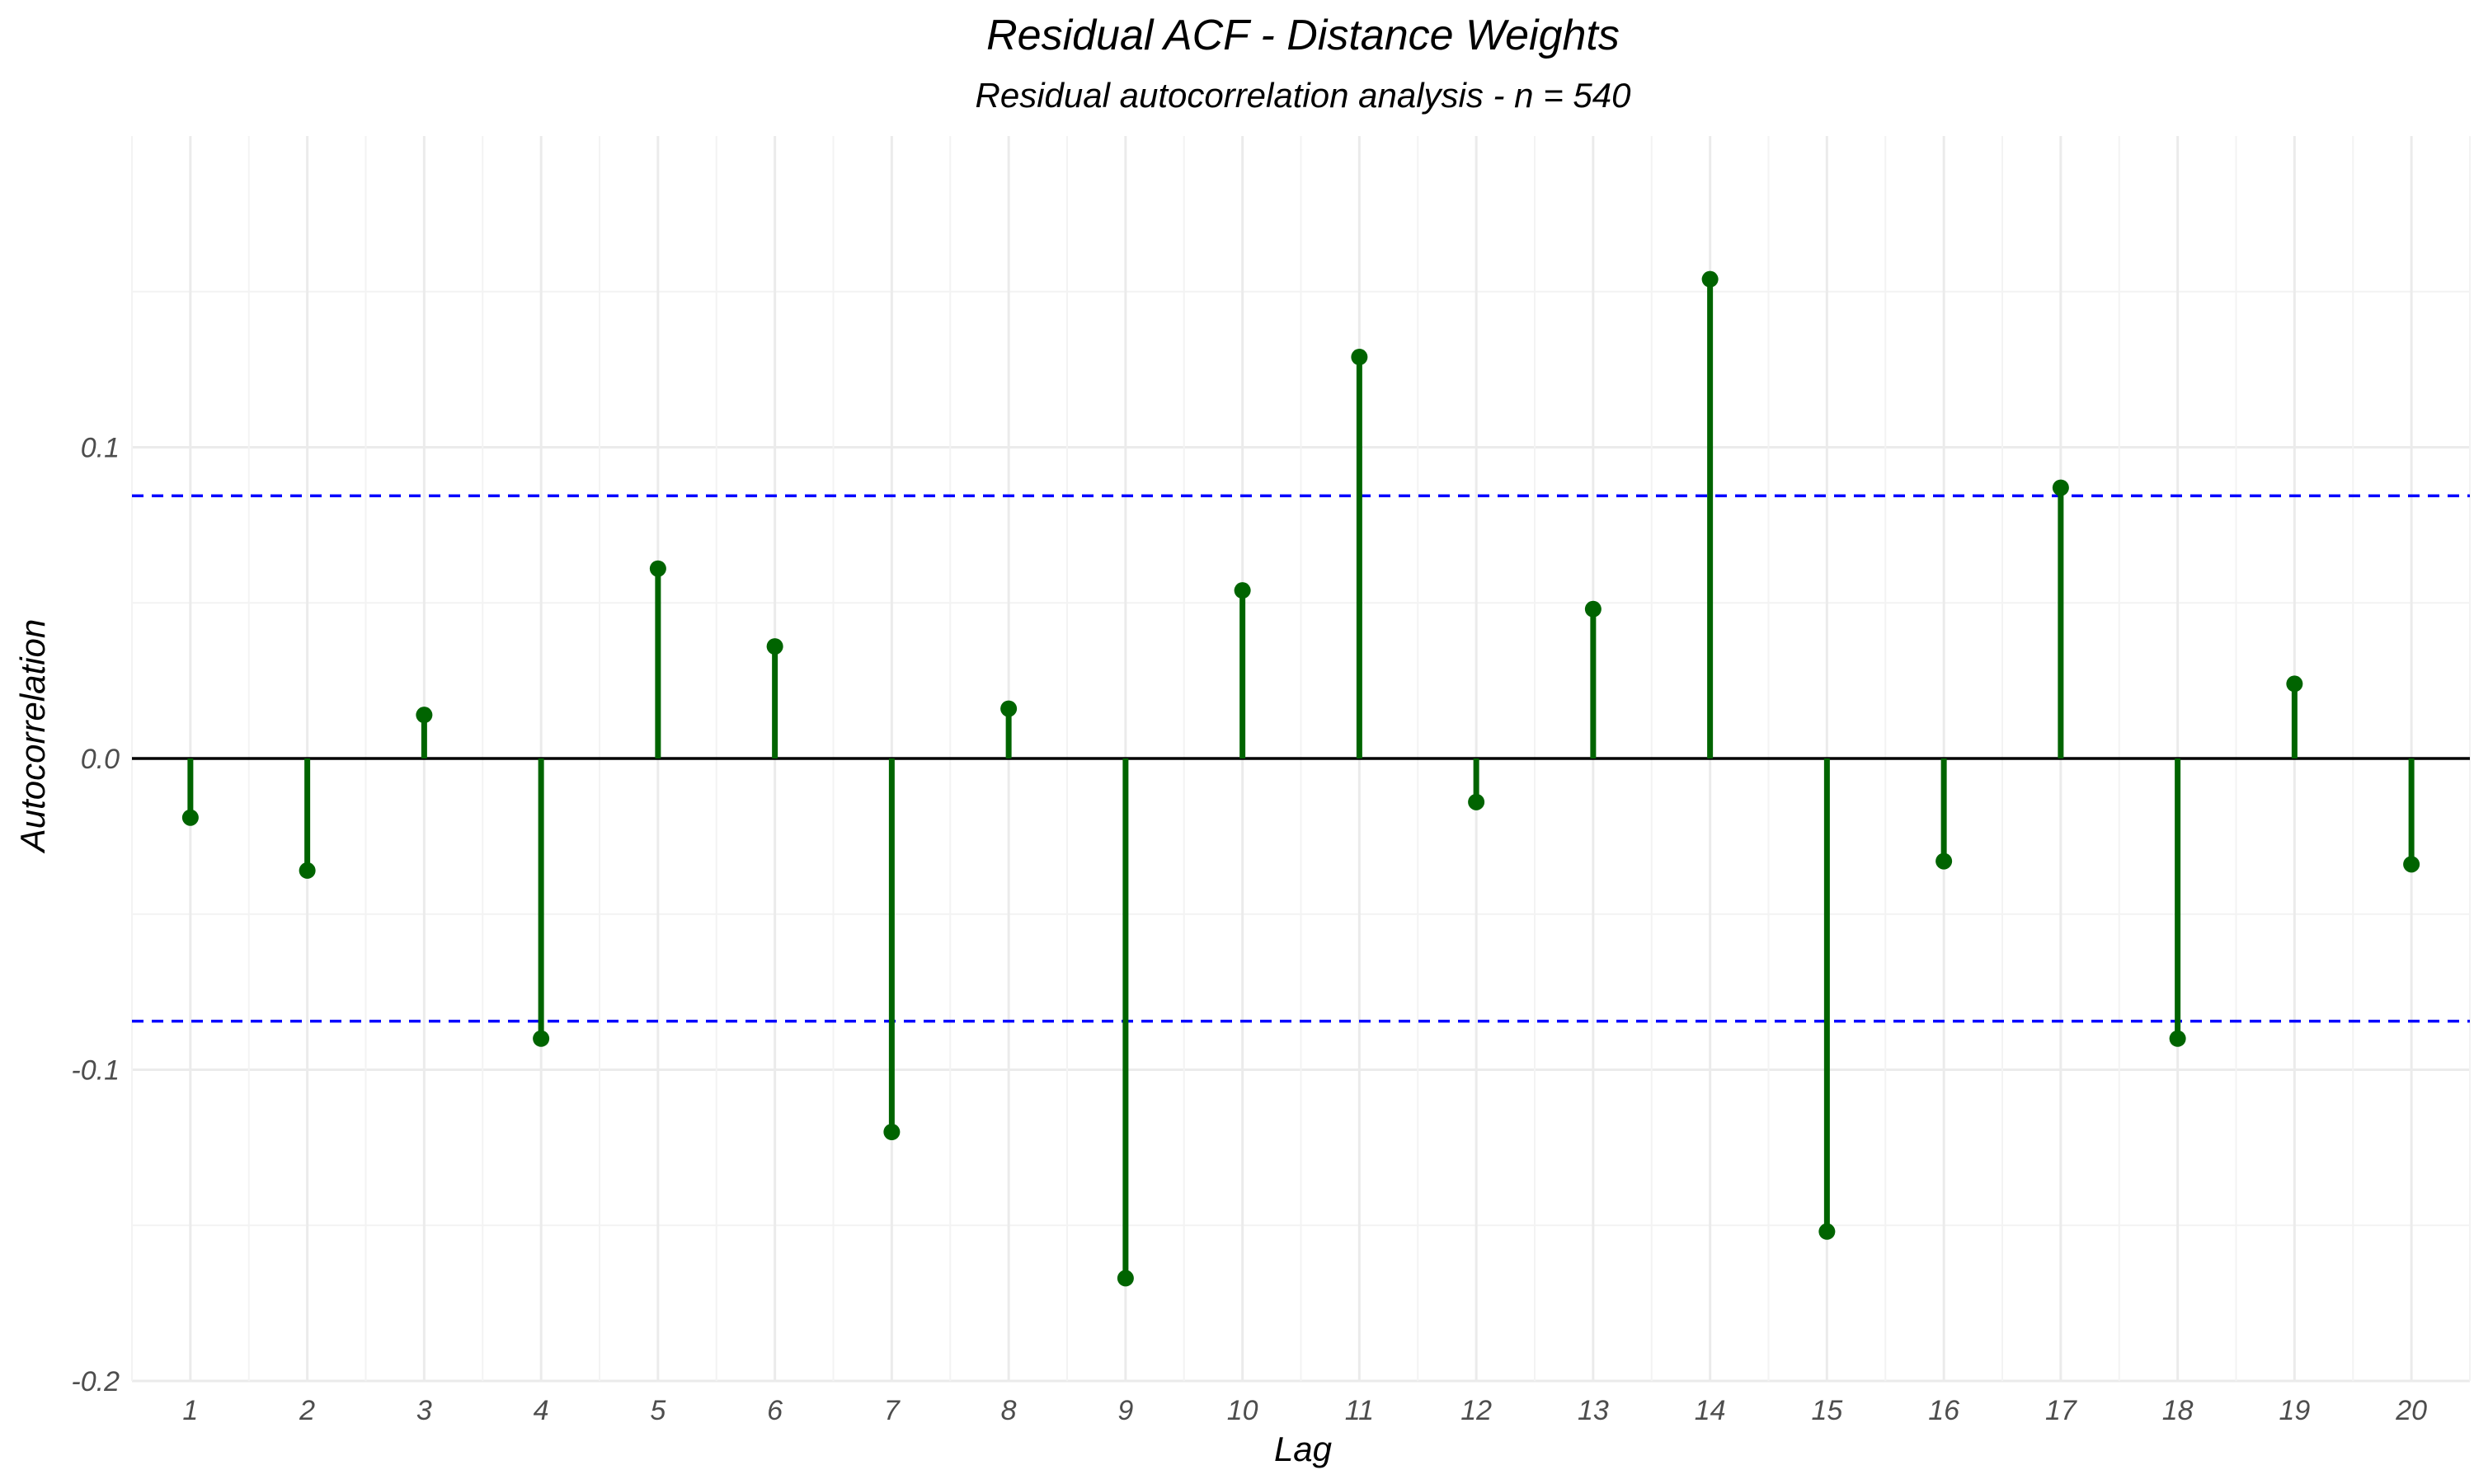 Image resolution: width=2474 pixels, height=1484 pixels. Describe the element at coordinates (658, 1410) in the screenshot. I see `x-tick-label: 5` at that location.